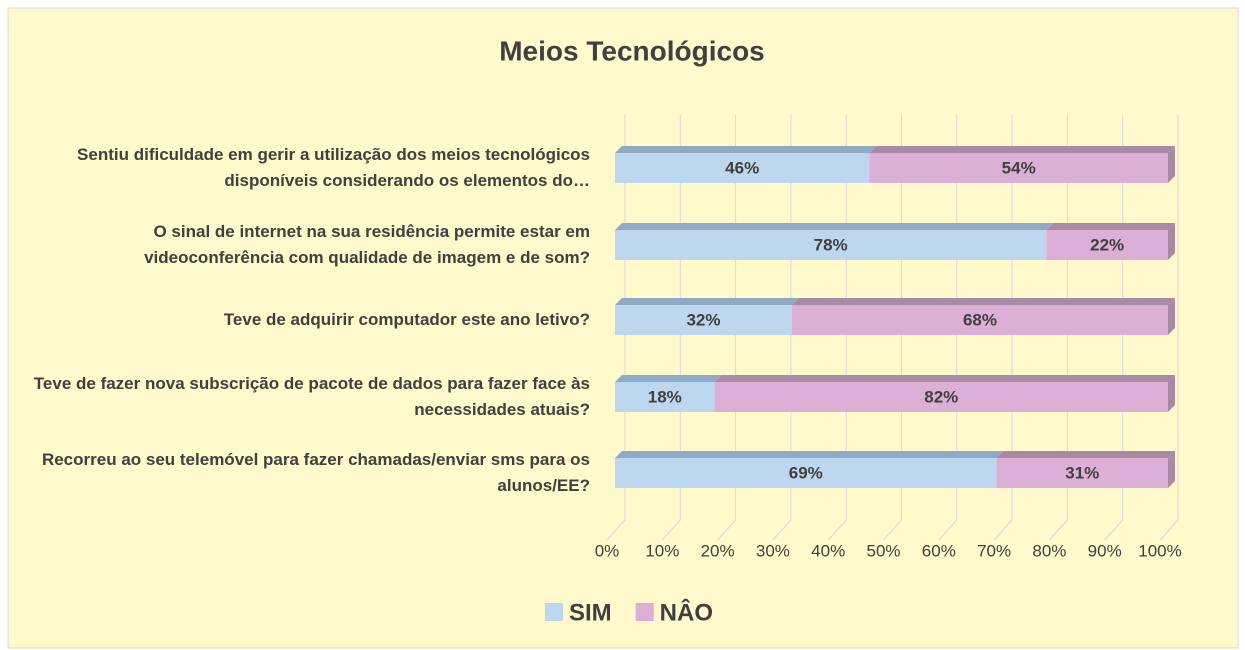  I want to click on chart-title: Meios Tecnológicos, so click(632, 50).